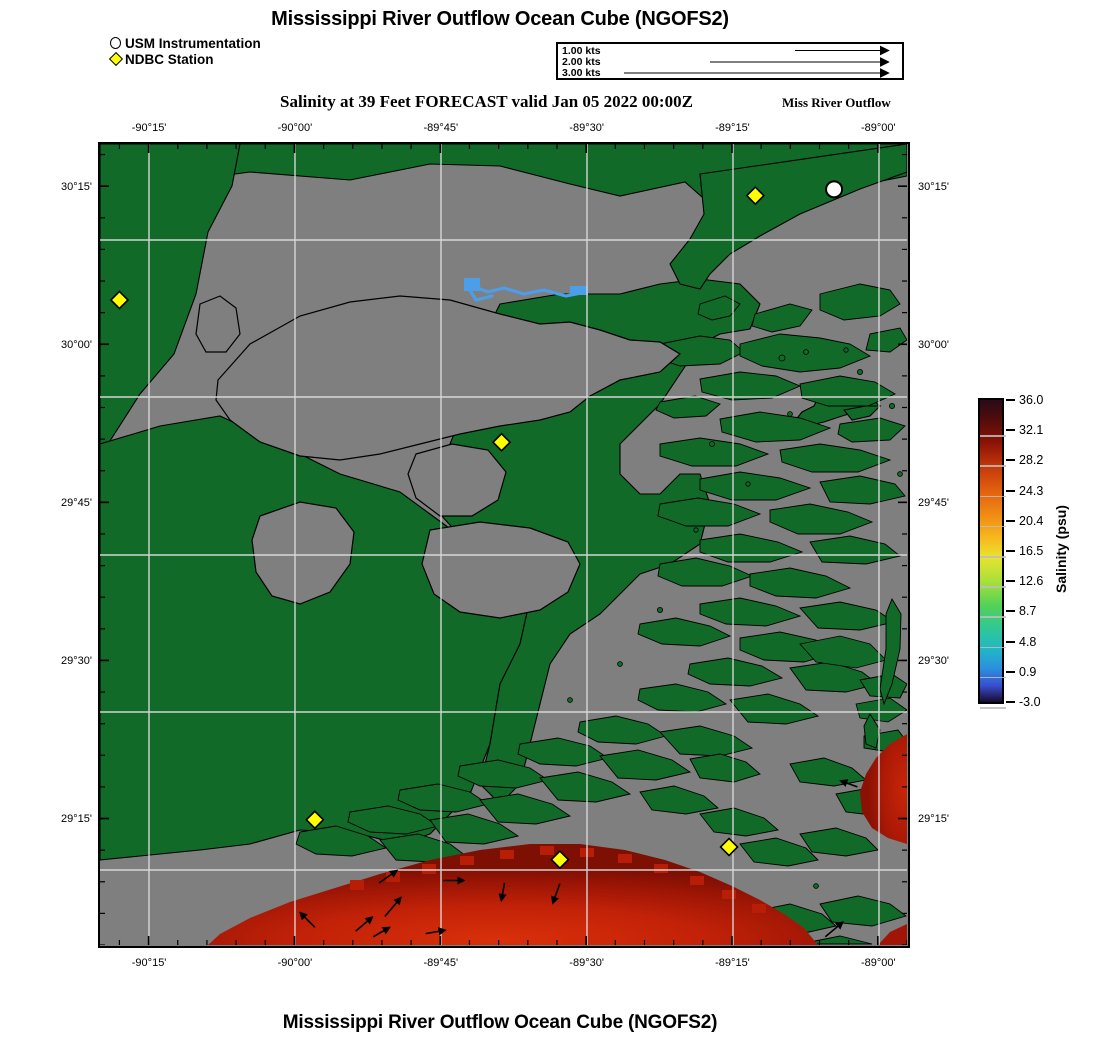 The height and width of the screenshot is (1050, 1100). I want to click on velocity-label-2kt: 2.00 kts, so click(581, 62).